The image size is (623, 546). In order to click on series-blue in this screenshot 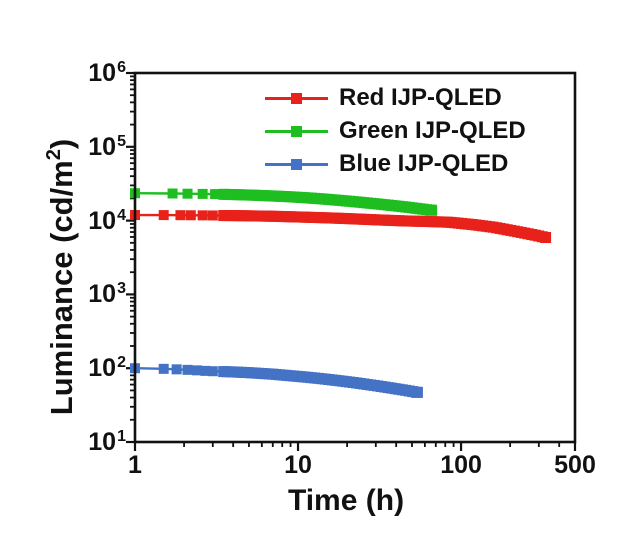, I will do `click(276, 380)`.